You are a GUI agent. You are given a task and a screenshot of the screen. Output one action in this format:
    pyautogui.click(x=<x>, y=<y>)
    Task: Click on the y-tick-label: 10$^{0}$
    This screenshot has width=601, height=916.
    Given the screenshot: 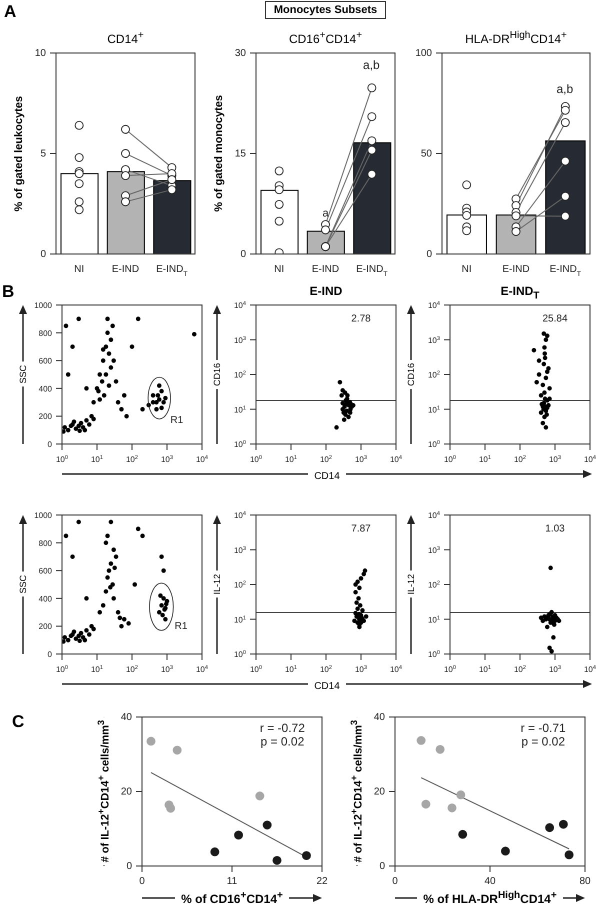 What is the action you would take?
    pyautogui.click(x=240, y=654)
    